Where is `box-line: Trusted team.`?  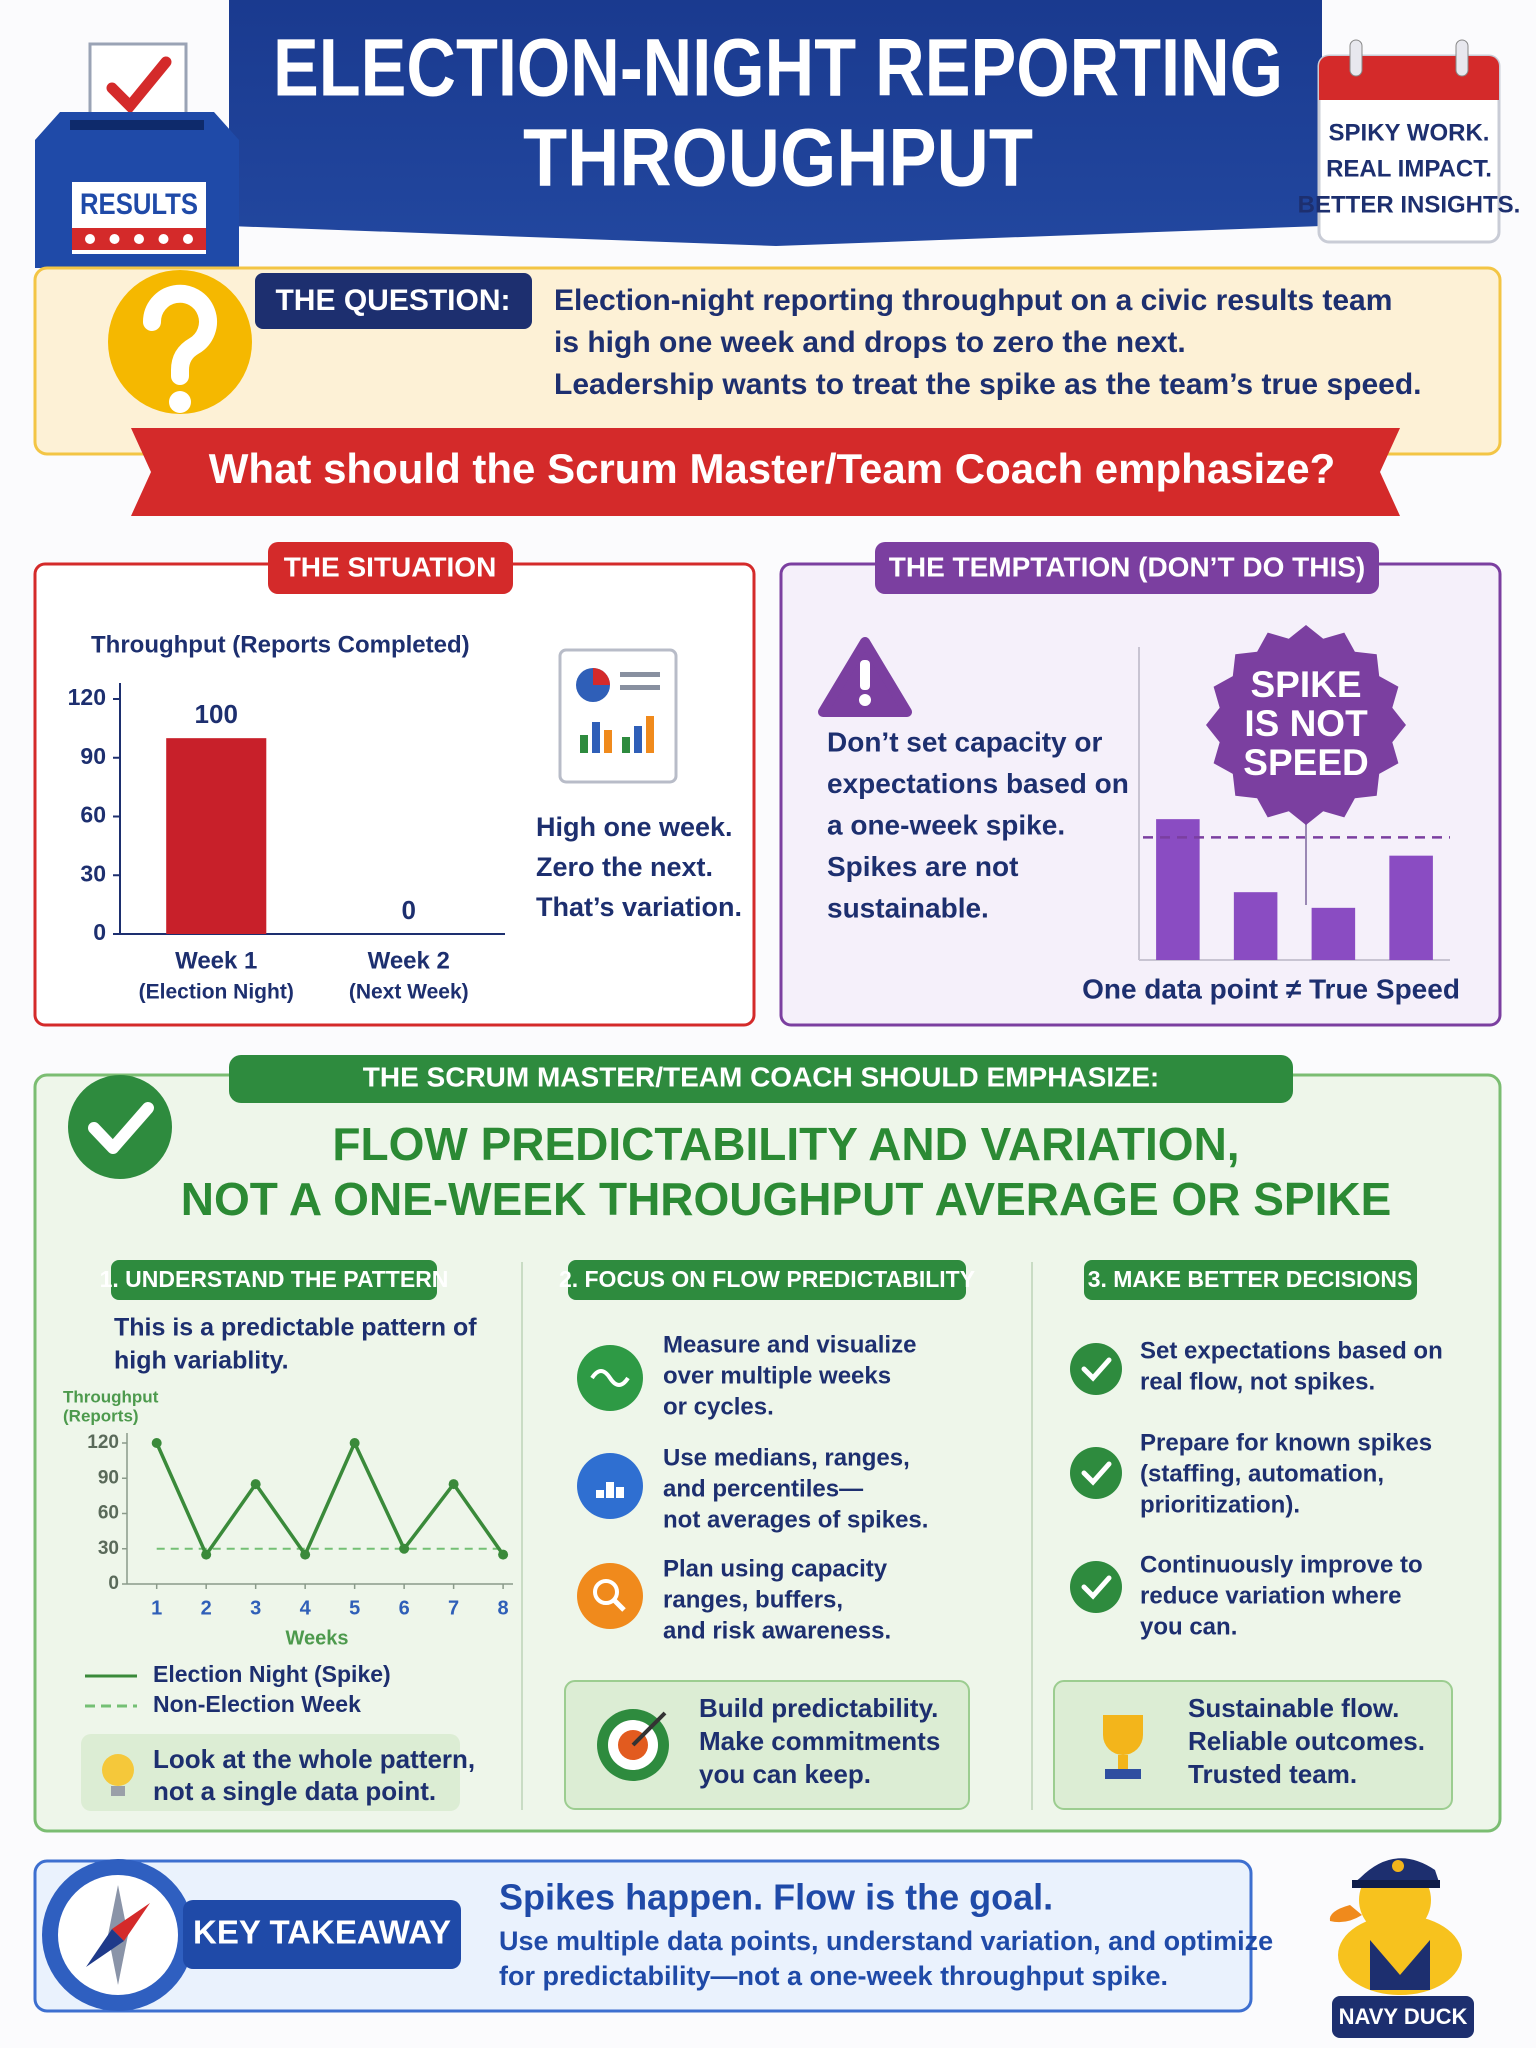
box-line: Trusted team. is located at coordinates (1272, 1774).